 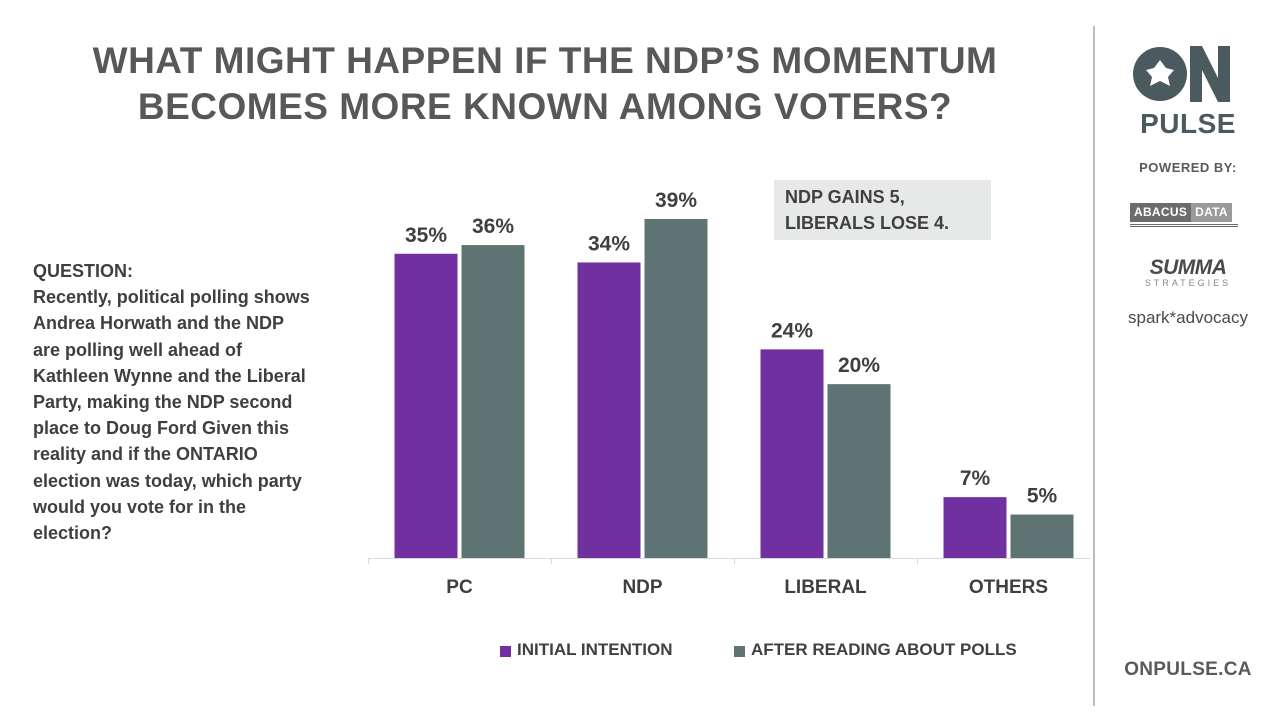 What do you see at coordinates (138, 349) in the screenshot?
I see `question-line: are polling well ahead of` at bounding box center [138, 349].